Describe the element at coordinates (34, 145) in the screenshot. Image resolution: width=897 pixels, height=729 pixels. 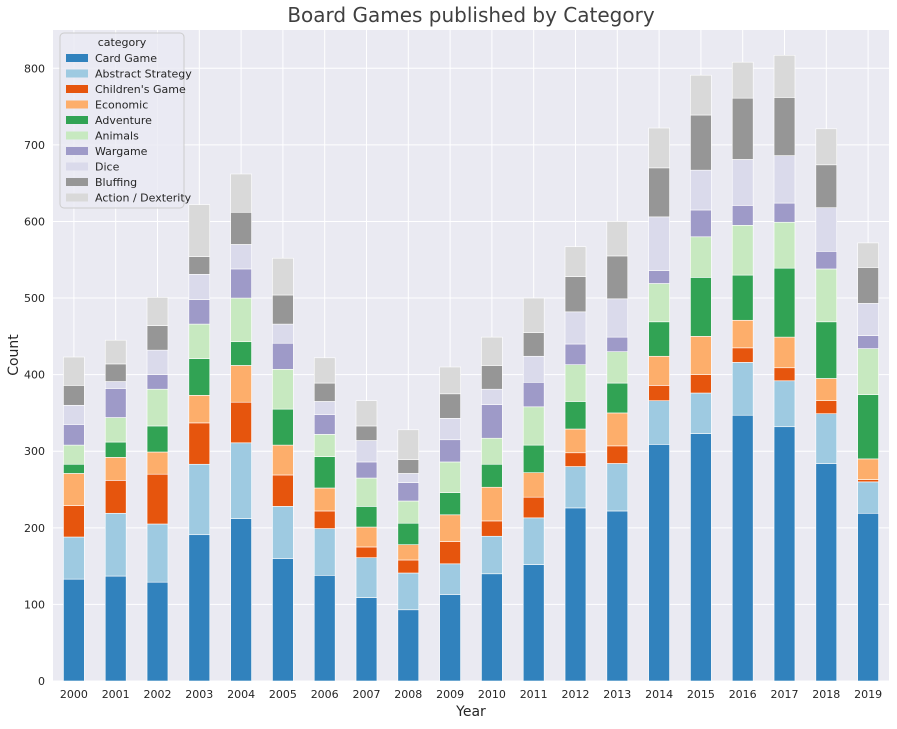
I see `y-tick-label: 700` at that location.